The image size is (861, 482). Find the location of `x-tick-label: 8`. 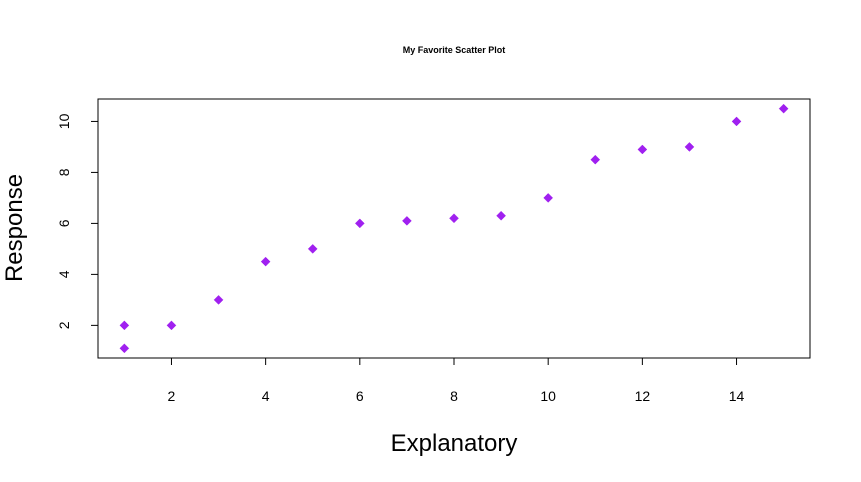

x-tick-label: 8 is located at coordinates (454, 396).